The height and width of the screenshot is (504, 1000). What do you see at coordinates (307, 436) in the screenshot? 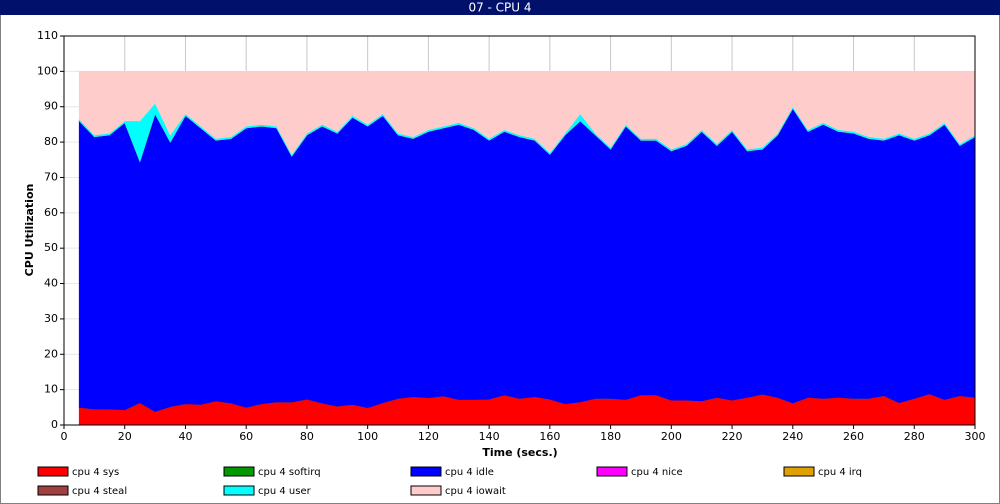
I see `x-tick-label: 80` at bounding box center [307, 436].